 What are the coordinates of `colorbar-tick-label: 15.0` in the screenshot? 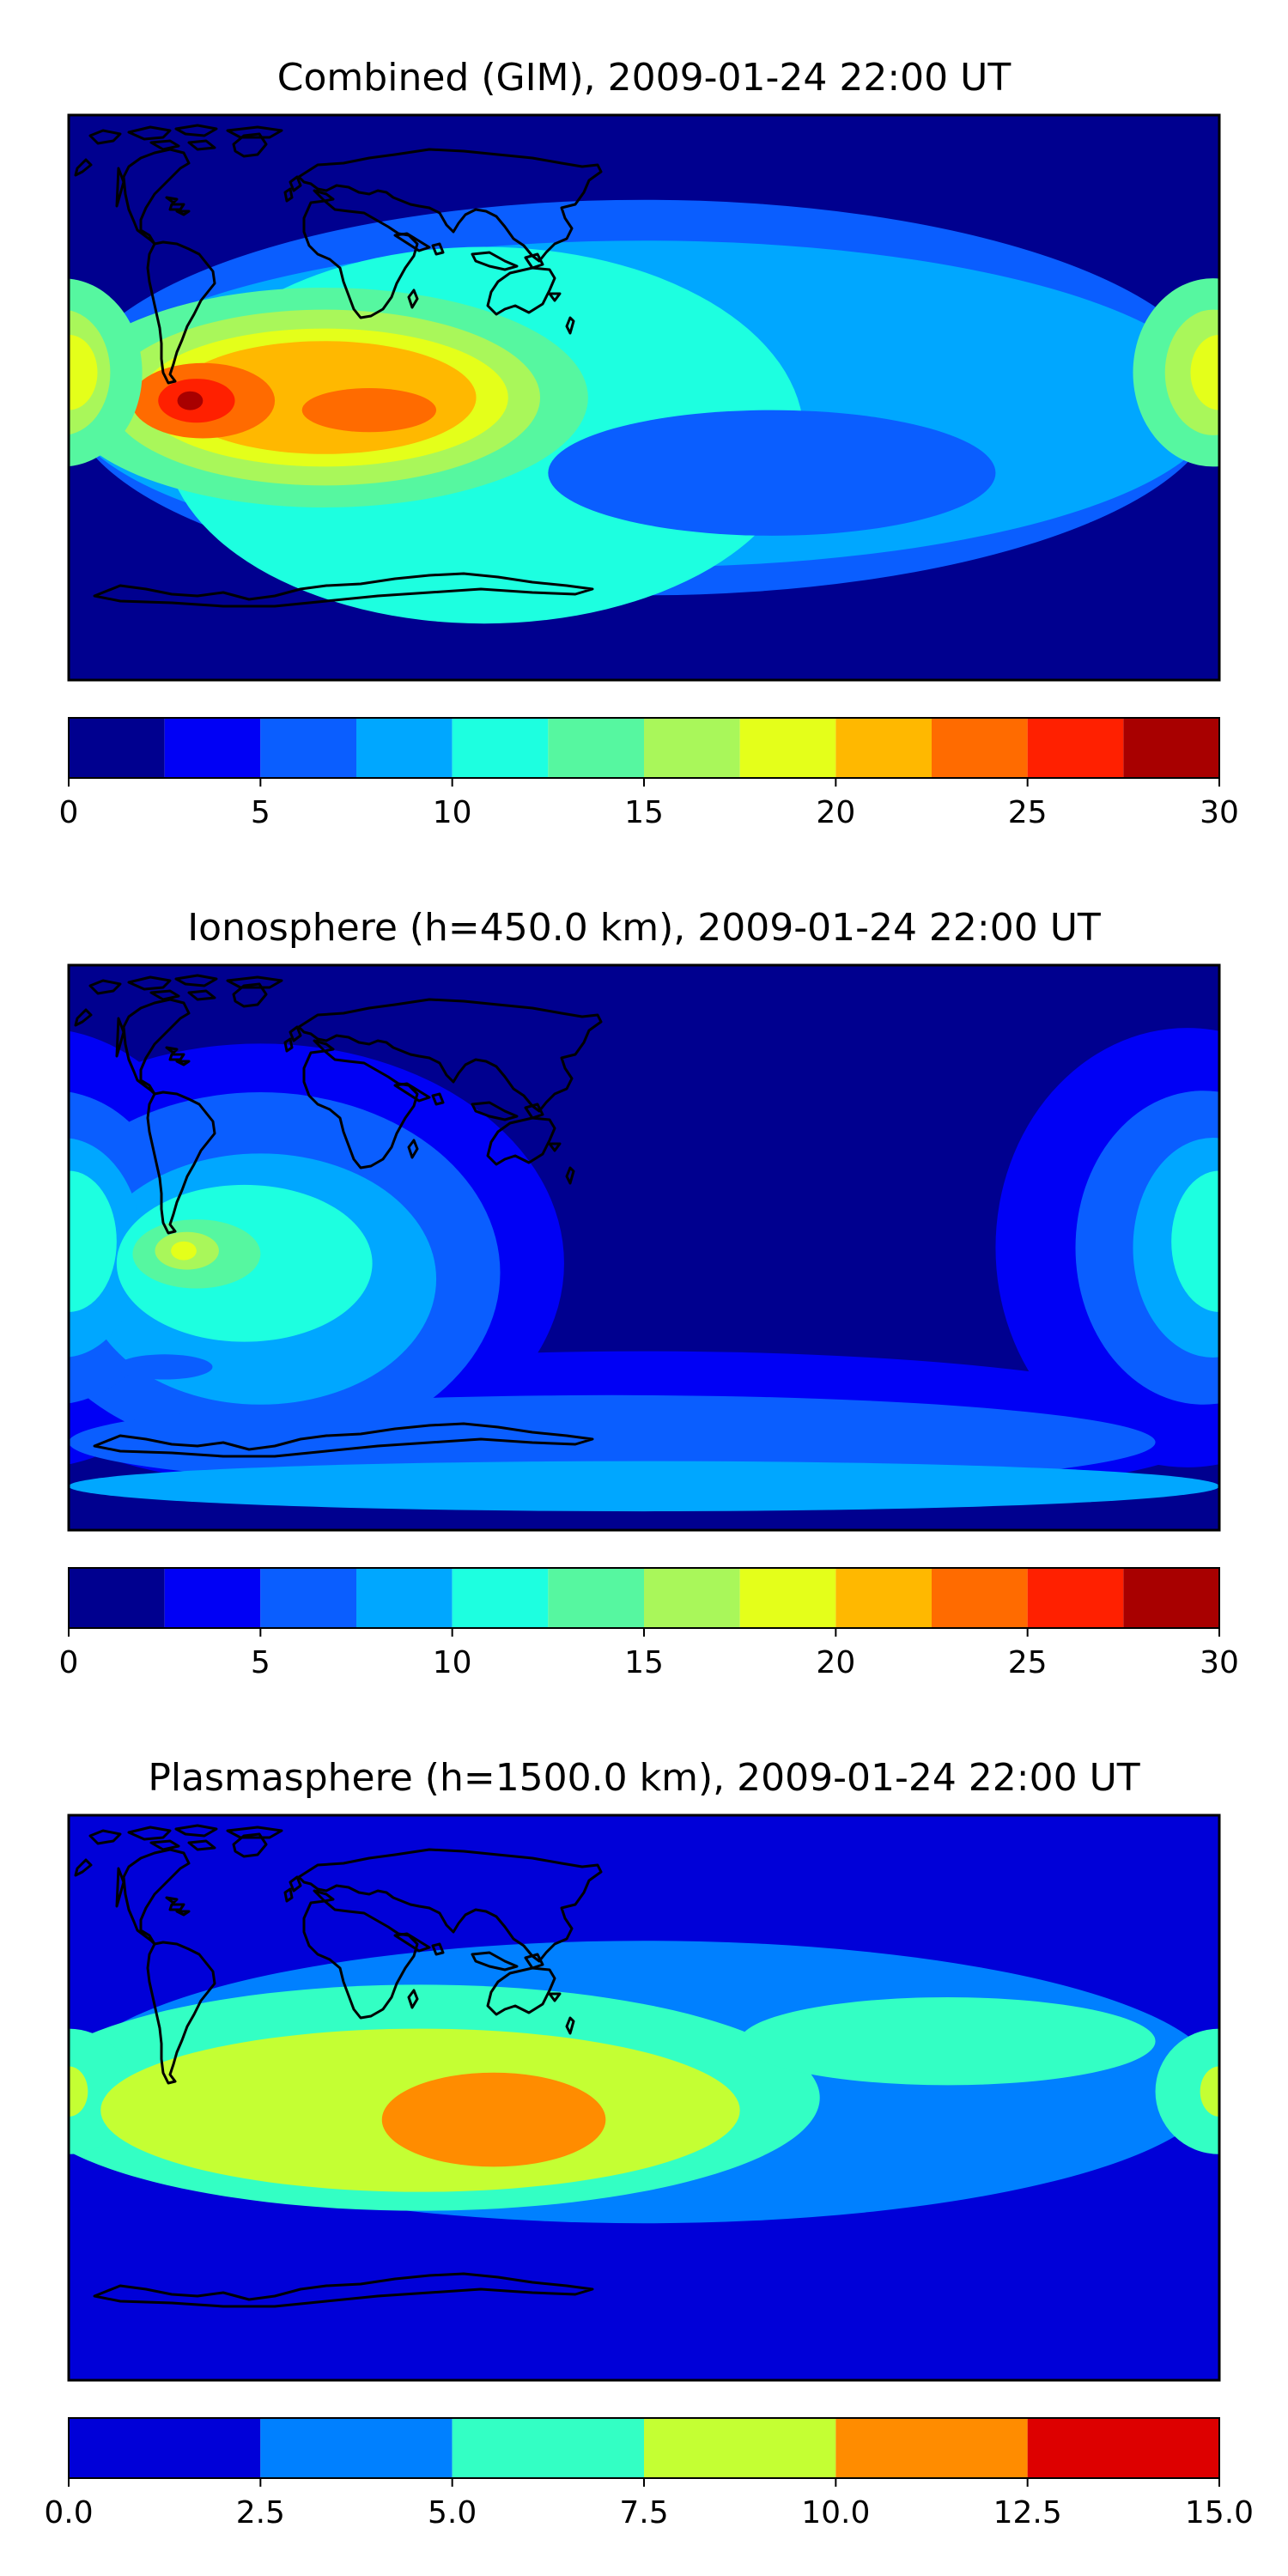 It's located at (1219, 2513).